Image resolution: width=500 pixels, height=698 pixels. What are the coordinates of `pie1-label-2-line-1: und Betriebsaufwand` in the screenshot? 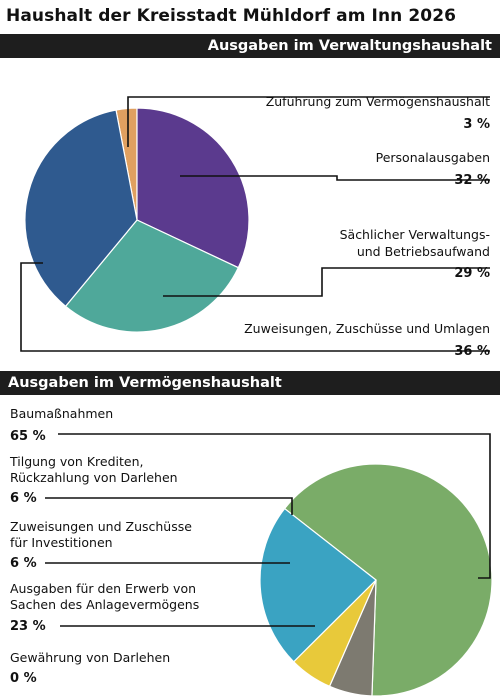 It's located at (423, 251).